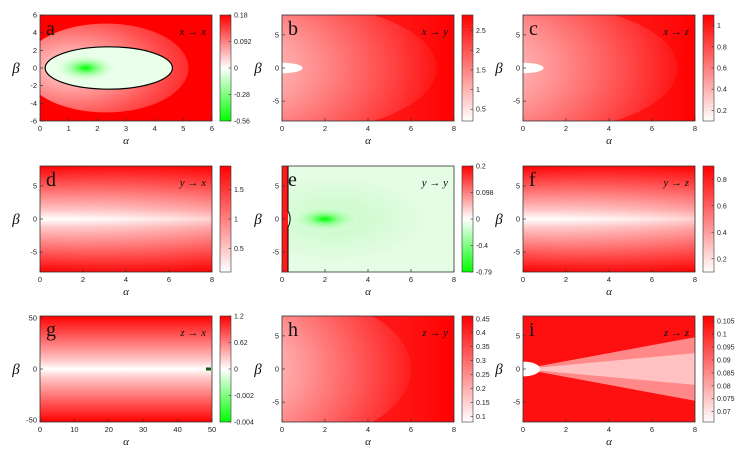  I want to click on zero-contour, so click(289, 219).